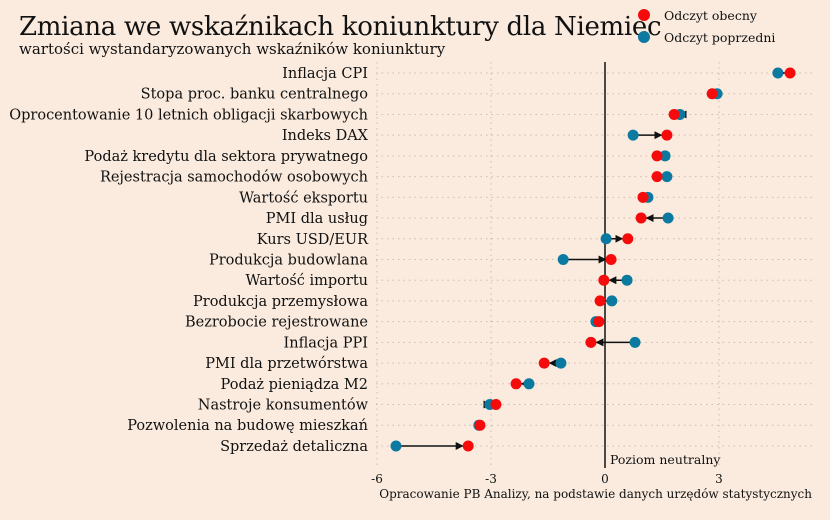 This screenshot has width=830, height=520. I want to click on category-label: Podaż kredytu dla sektora prywatnego, so click(226, 157).